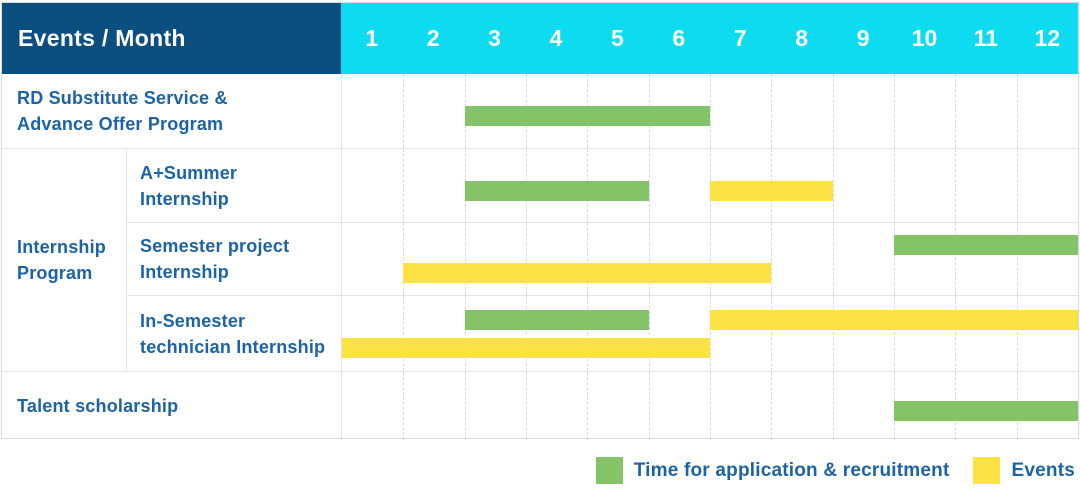 This screenshot has width=1080, height=494. What do you see at coordinates (215, 246) in the screenshot?
I see `row-label-line: Semester project` at bounding box center [215, 246].